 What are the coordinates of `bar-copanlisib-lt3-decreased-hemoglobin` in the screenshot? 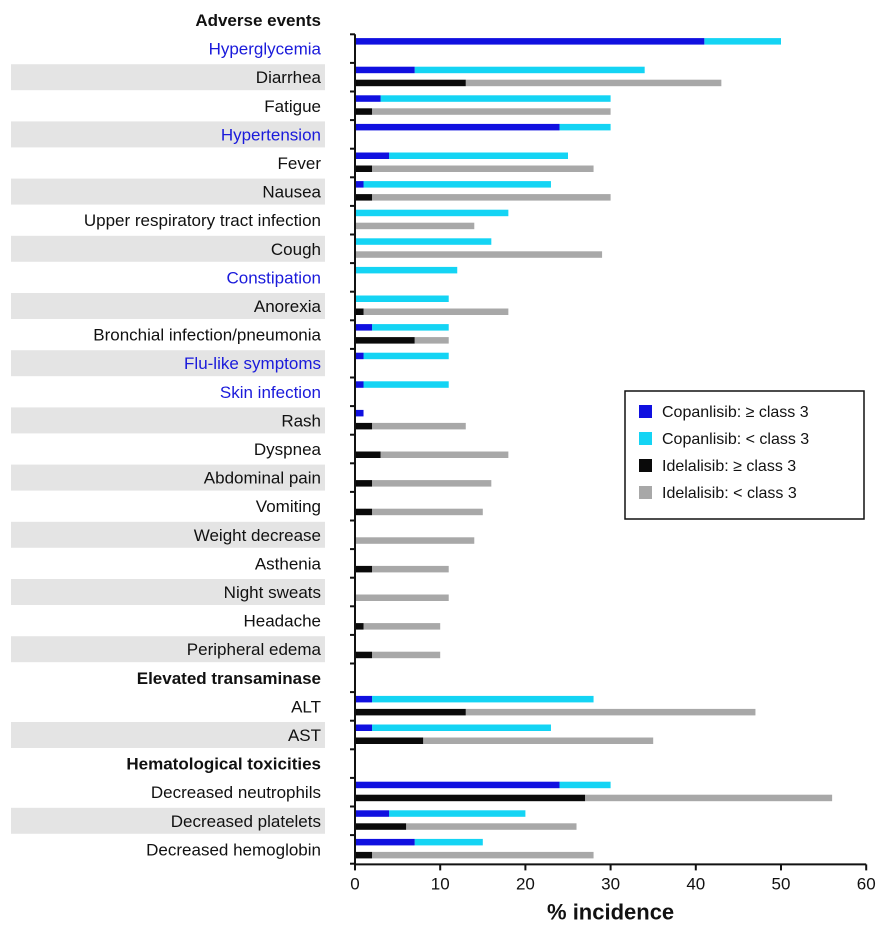 It's located at (448, 842).